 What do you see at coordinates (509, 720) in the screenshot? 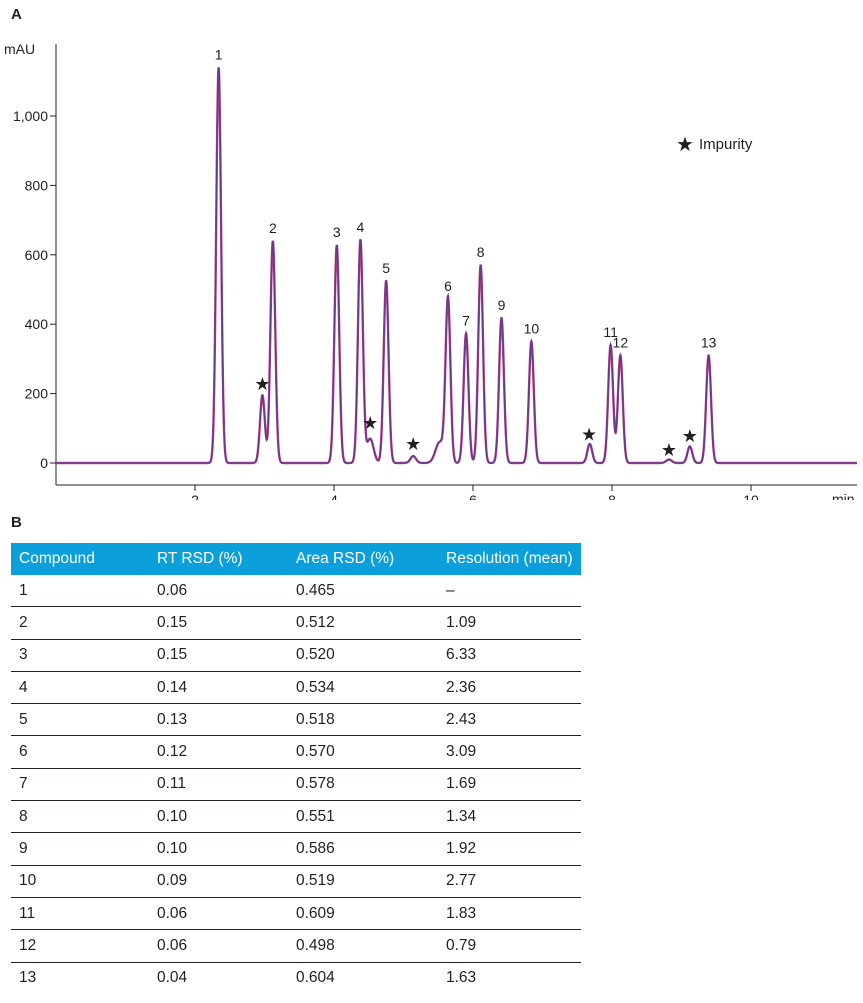
I see `table-cell: 2.43` at bounding box center [509, 720].